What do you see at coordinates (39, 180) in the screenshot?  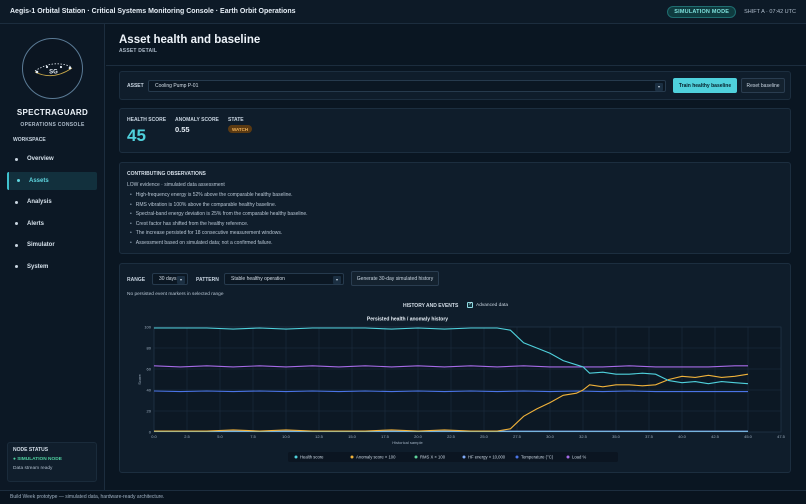 I see `sidebar-item-label: Assets` at bounding box center [39, 180].